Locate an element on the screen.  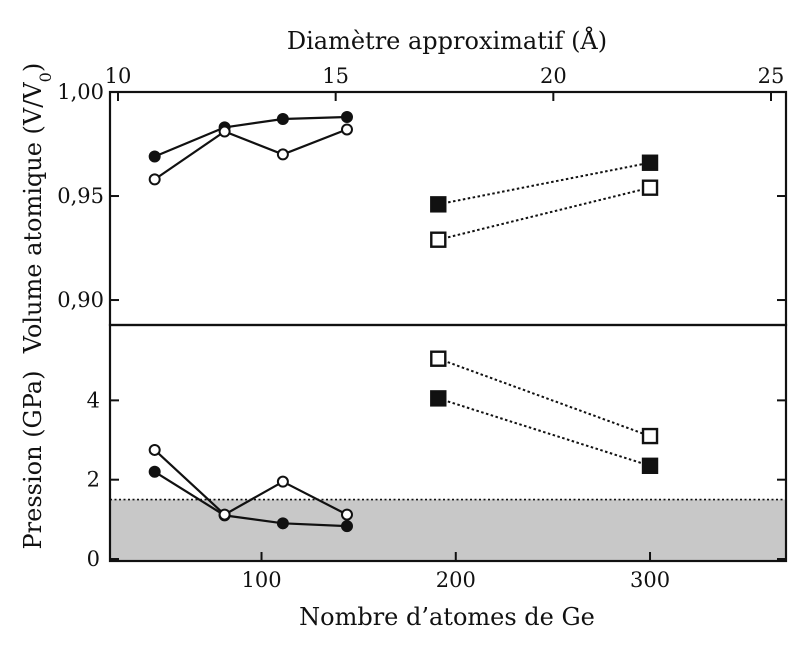
bottom-x-axis-title: Nombre d’atomes de Ge is located at coordinates (447, 617).